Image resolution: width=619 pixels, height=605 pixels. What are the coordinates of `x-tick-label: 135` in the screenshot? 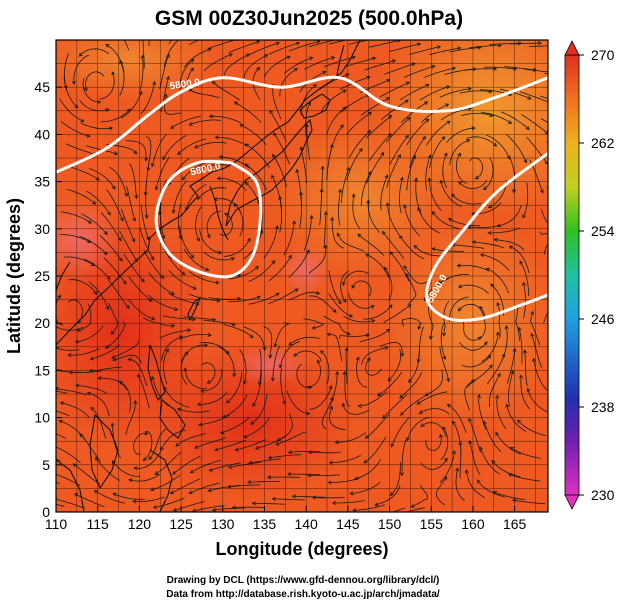 It's located at (265, 524).